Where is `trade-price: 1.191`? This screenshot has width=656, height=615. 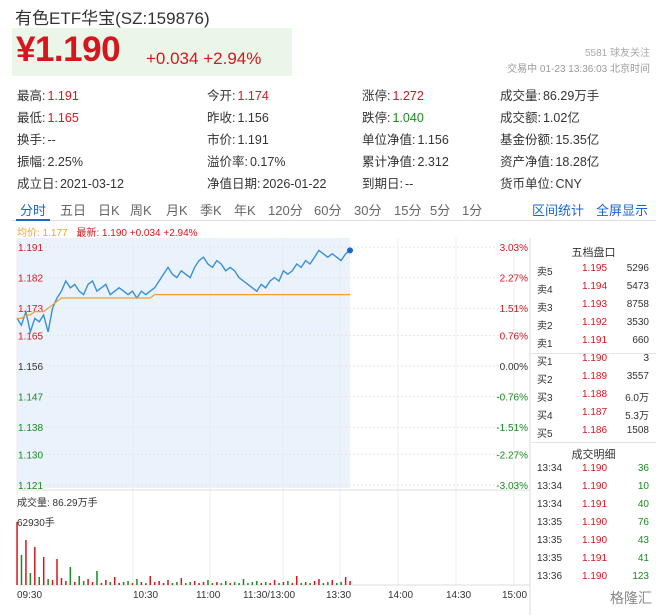 trade-price: 1.191 is located at coordinates (595, 558).